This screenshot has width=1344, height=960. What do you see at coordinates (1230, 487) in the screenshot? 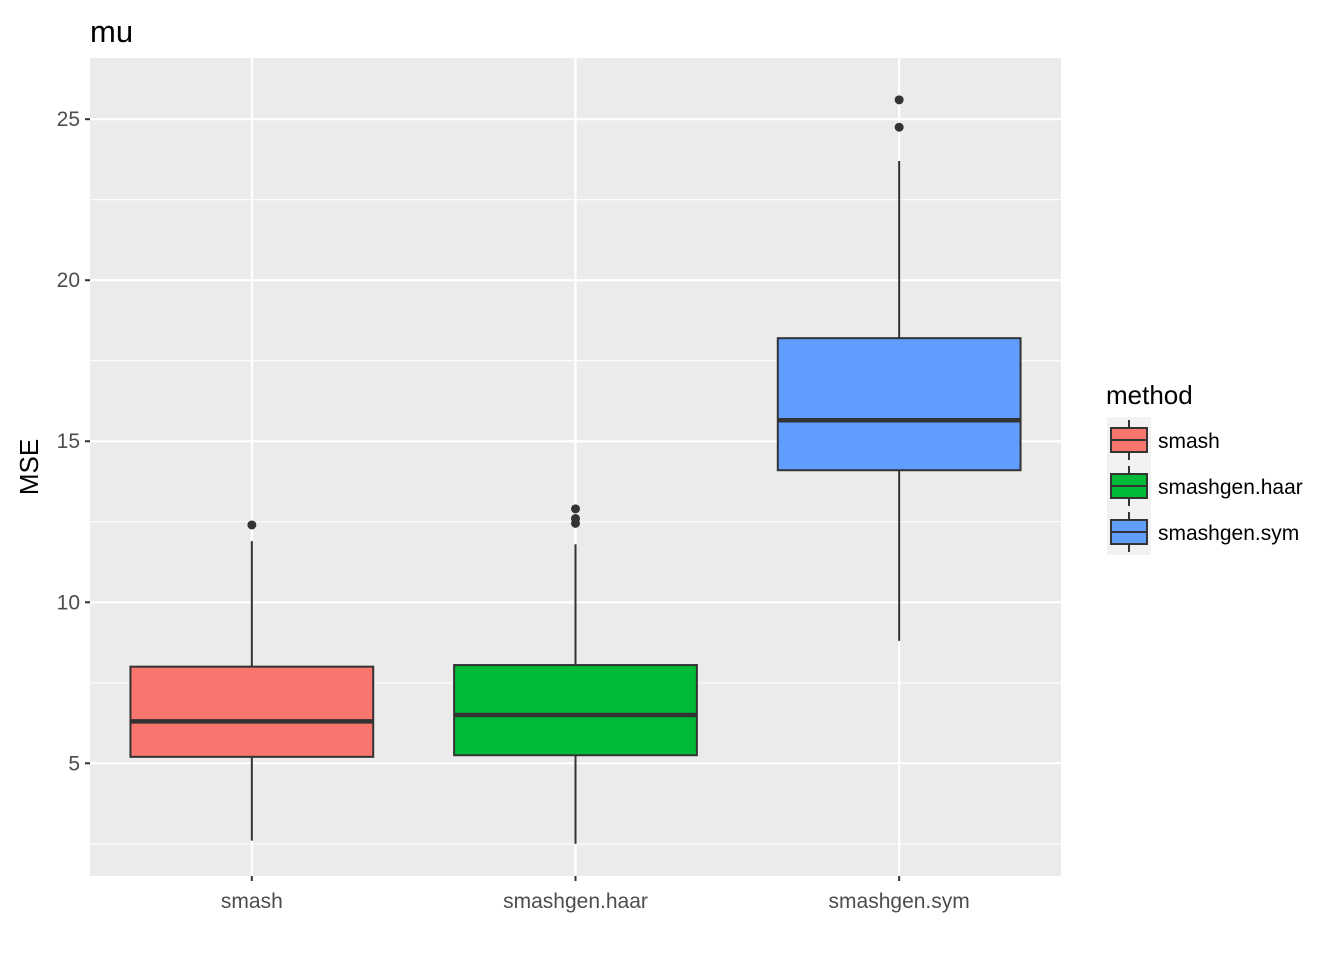
I see `legend-label: smashgen.haar` at bounding box center [1230, 487].